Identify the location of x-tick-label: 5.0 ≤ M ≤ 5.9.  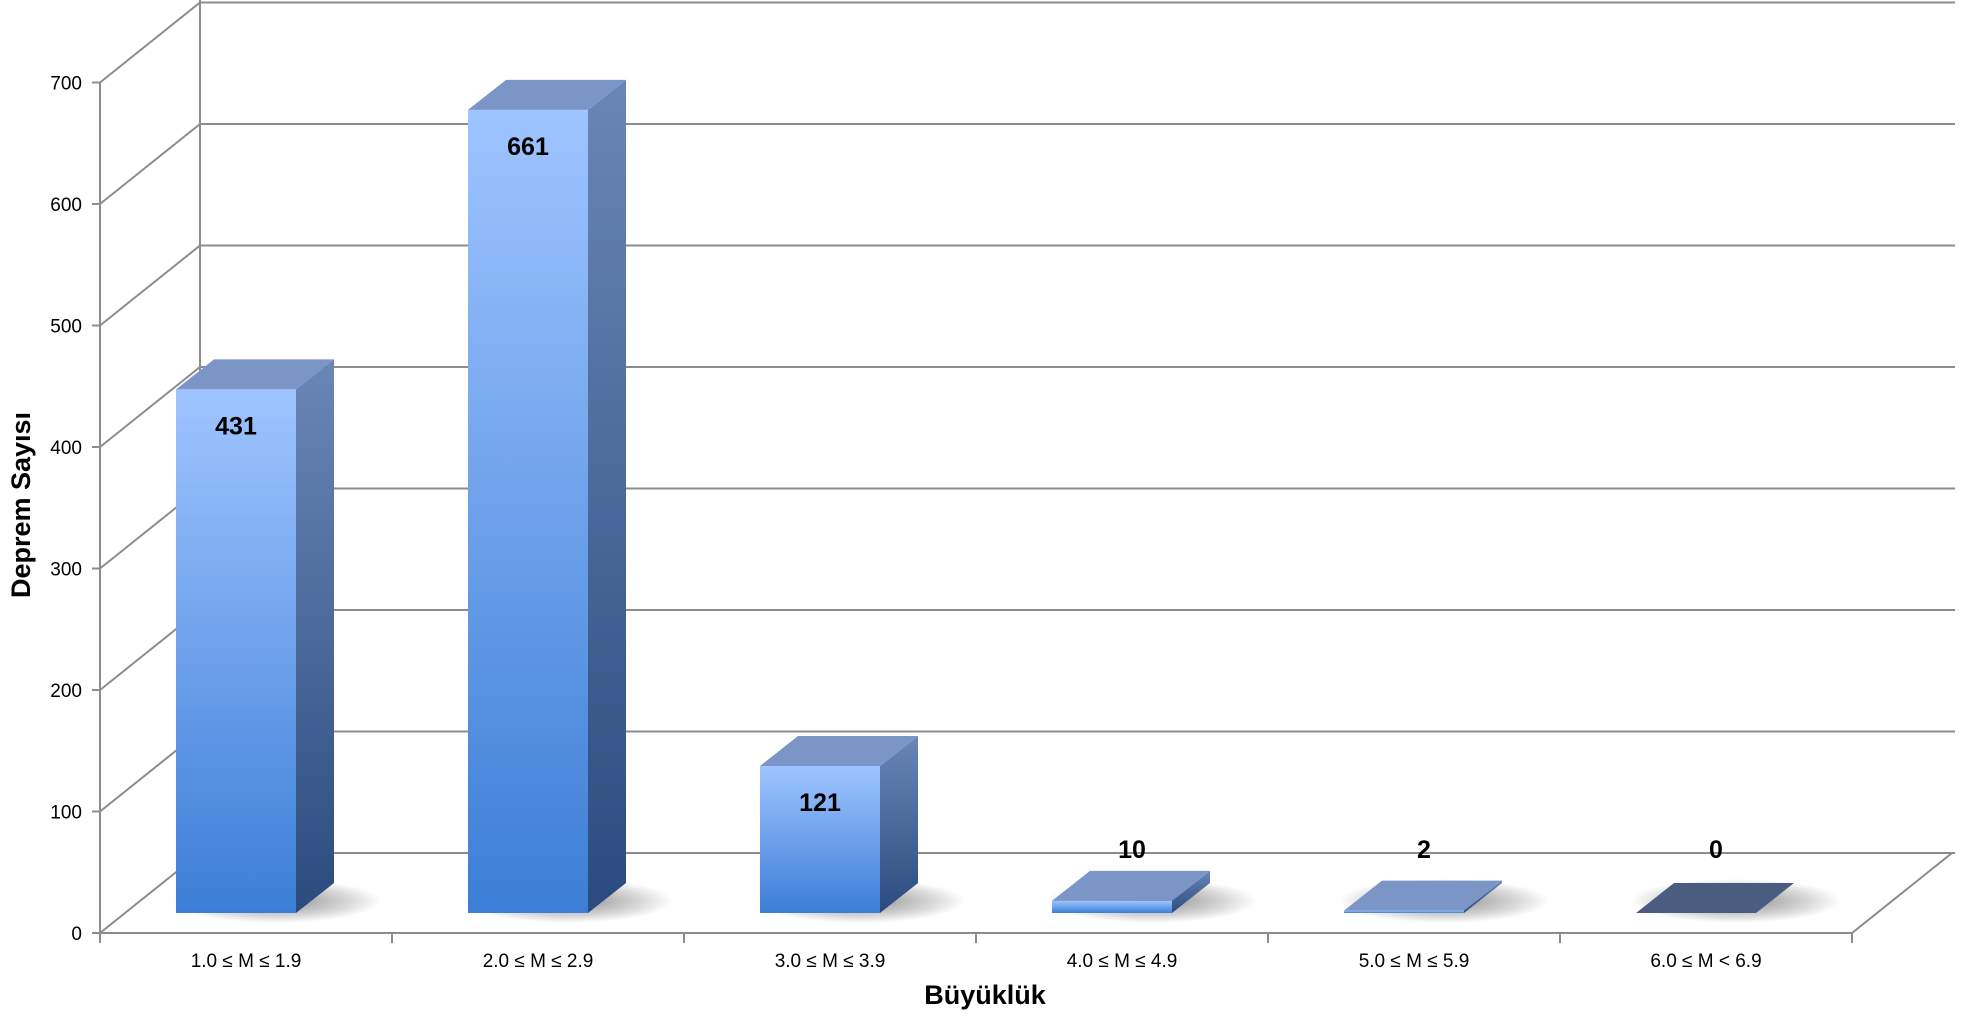
(1414, 961).